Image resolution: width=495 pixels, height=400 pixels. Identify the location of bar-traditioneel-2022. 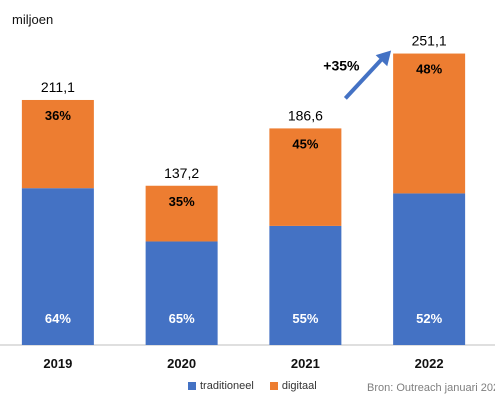
(429, 269).